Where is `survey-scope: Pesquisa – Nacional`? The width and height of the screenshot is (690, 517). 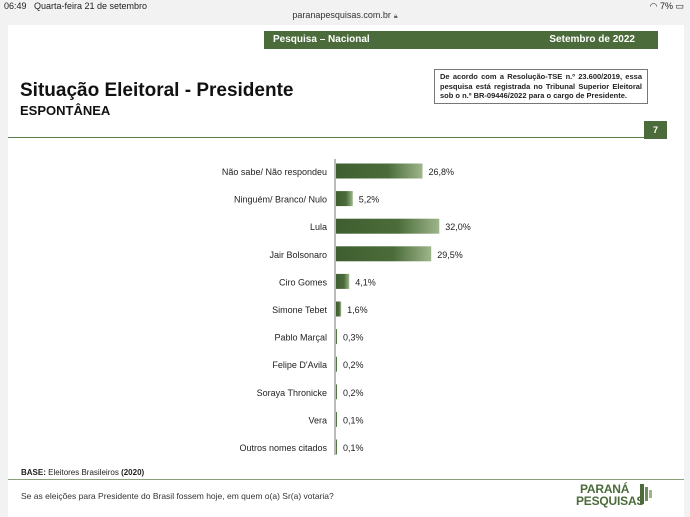 survey-scope: Pesquisa – Nacional is located at coordinates (321, 39).